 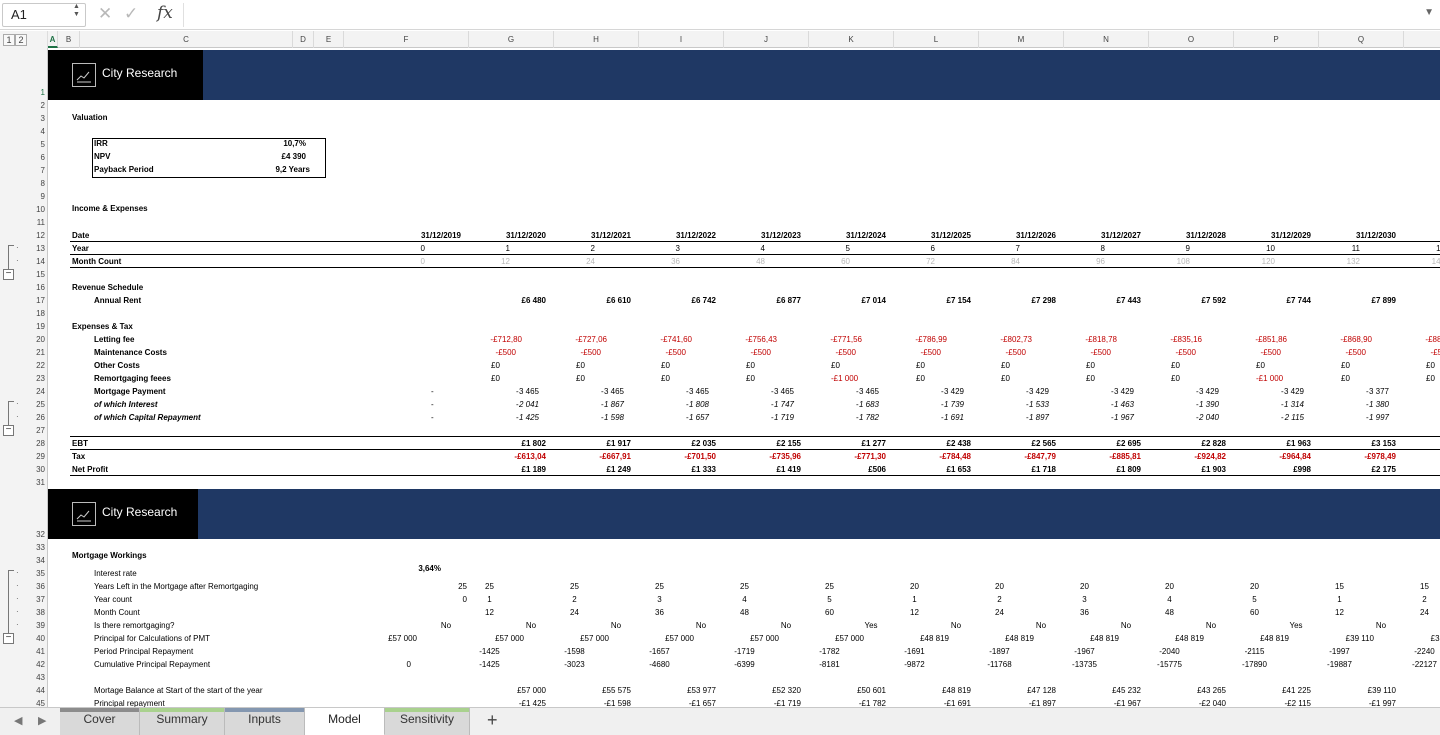 I want to click on principal-repayment-cell: -£1 598, so click(x=617, y=703).